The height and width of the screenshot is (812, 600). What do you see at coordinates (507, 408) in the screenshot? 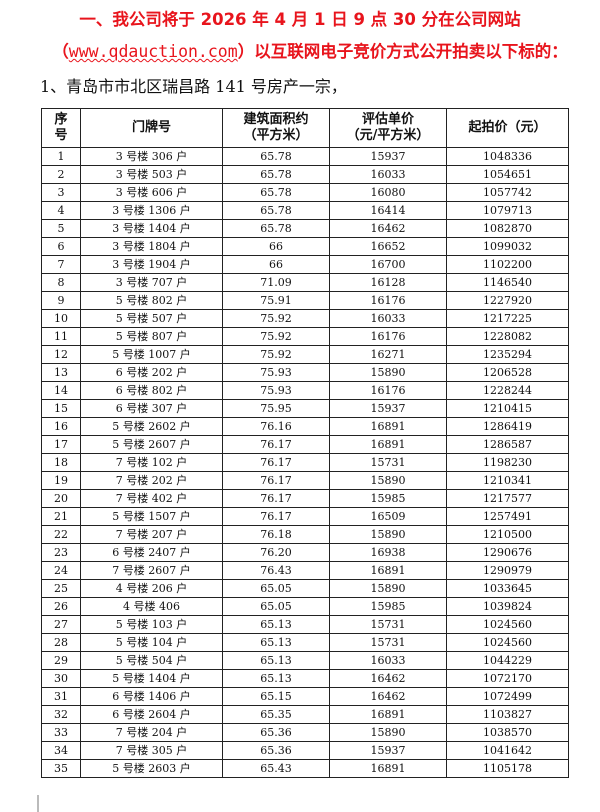
I see `cell-start-price: 1210415` at bounding box center [507, 408].